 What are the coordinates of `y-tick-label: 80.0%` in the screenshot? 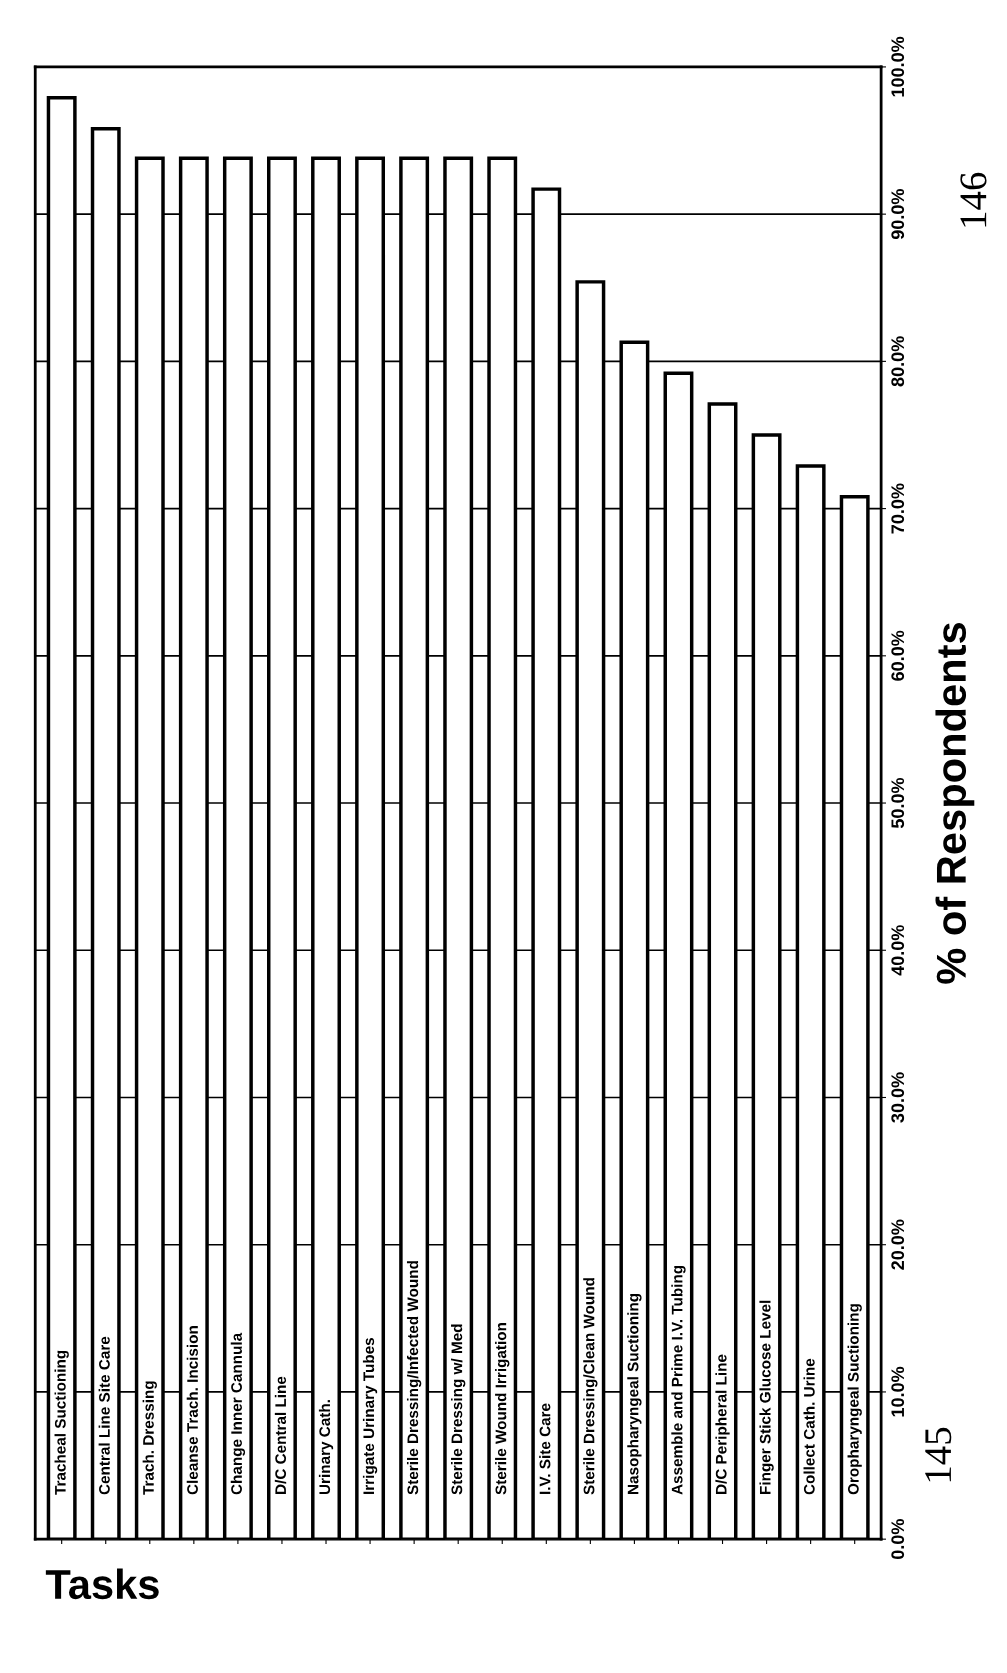 It's located at (898, 361).